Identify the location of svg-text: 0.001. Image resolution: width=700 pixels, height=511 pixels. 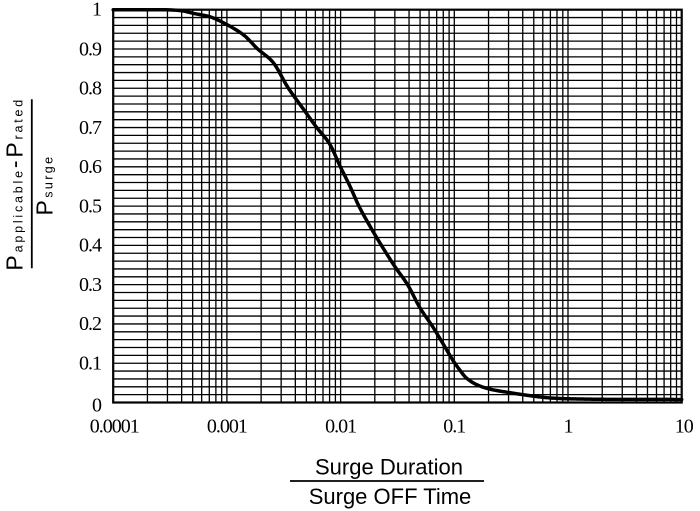
(227, 427).